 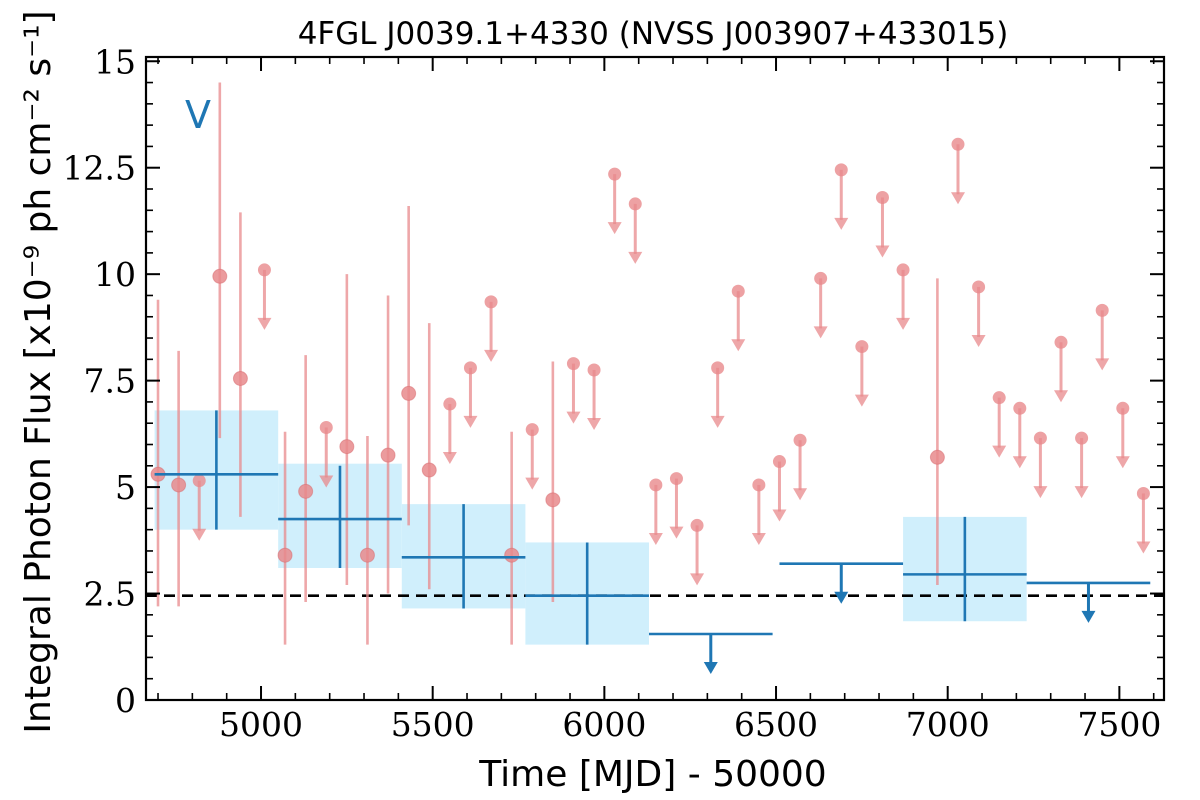 I want to click on chart-title: 4FGL J0039.1+4330 (NVSS J003907+433015), so click(x=653, y=34).